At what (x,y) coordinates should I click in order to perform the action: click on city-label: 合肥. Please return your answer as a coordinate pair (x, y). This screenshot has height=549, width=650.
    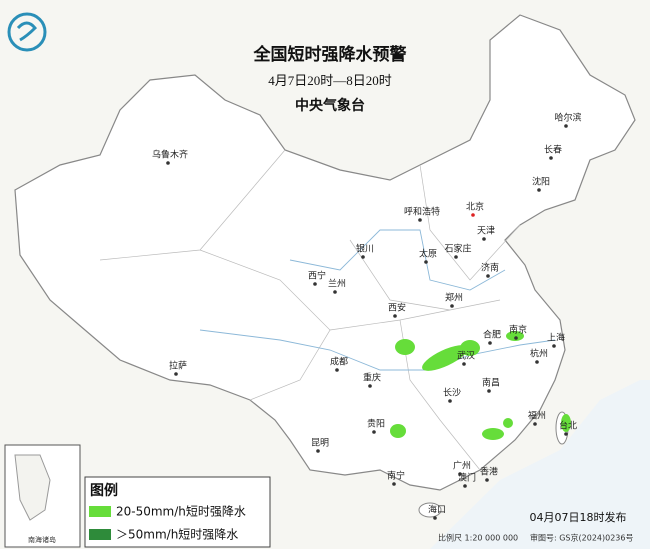
    Looking at the image, I should click on (492, 335).